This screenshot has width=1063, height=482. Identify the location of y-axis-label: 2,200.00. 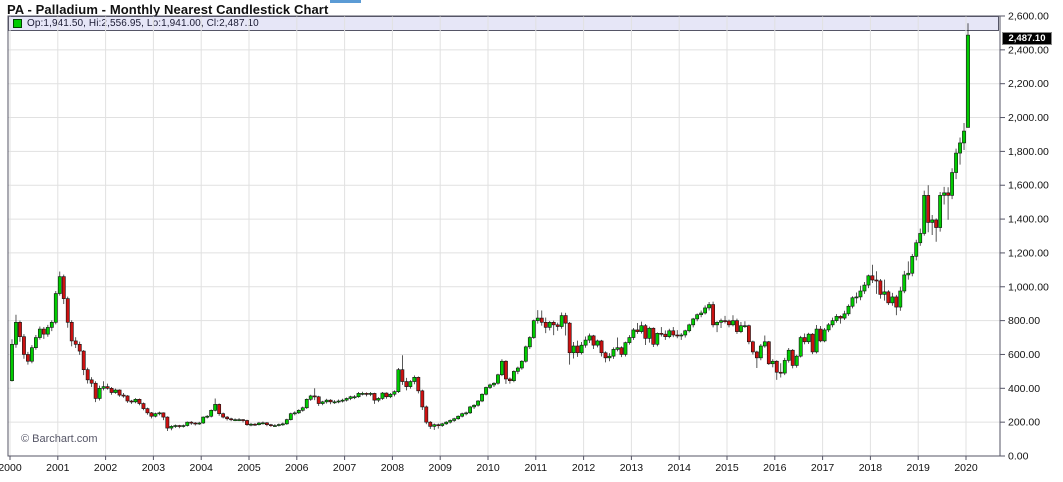
(1028, 84).